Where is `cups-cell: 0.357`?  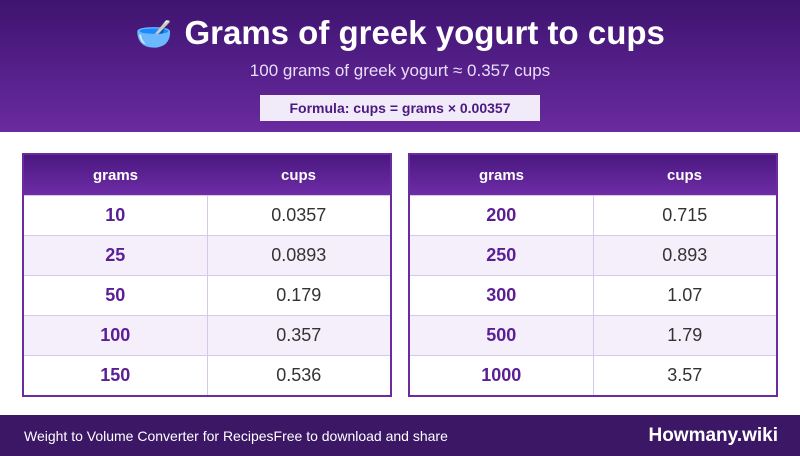 cups-cell: 0.357 is located at coordinates (298, 335).